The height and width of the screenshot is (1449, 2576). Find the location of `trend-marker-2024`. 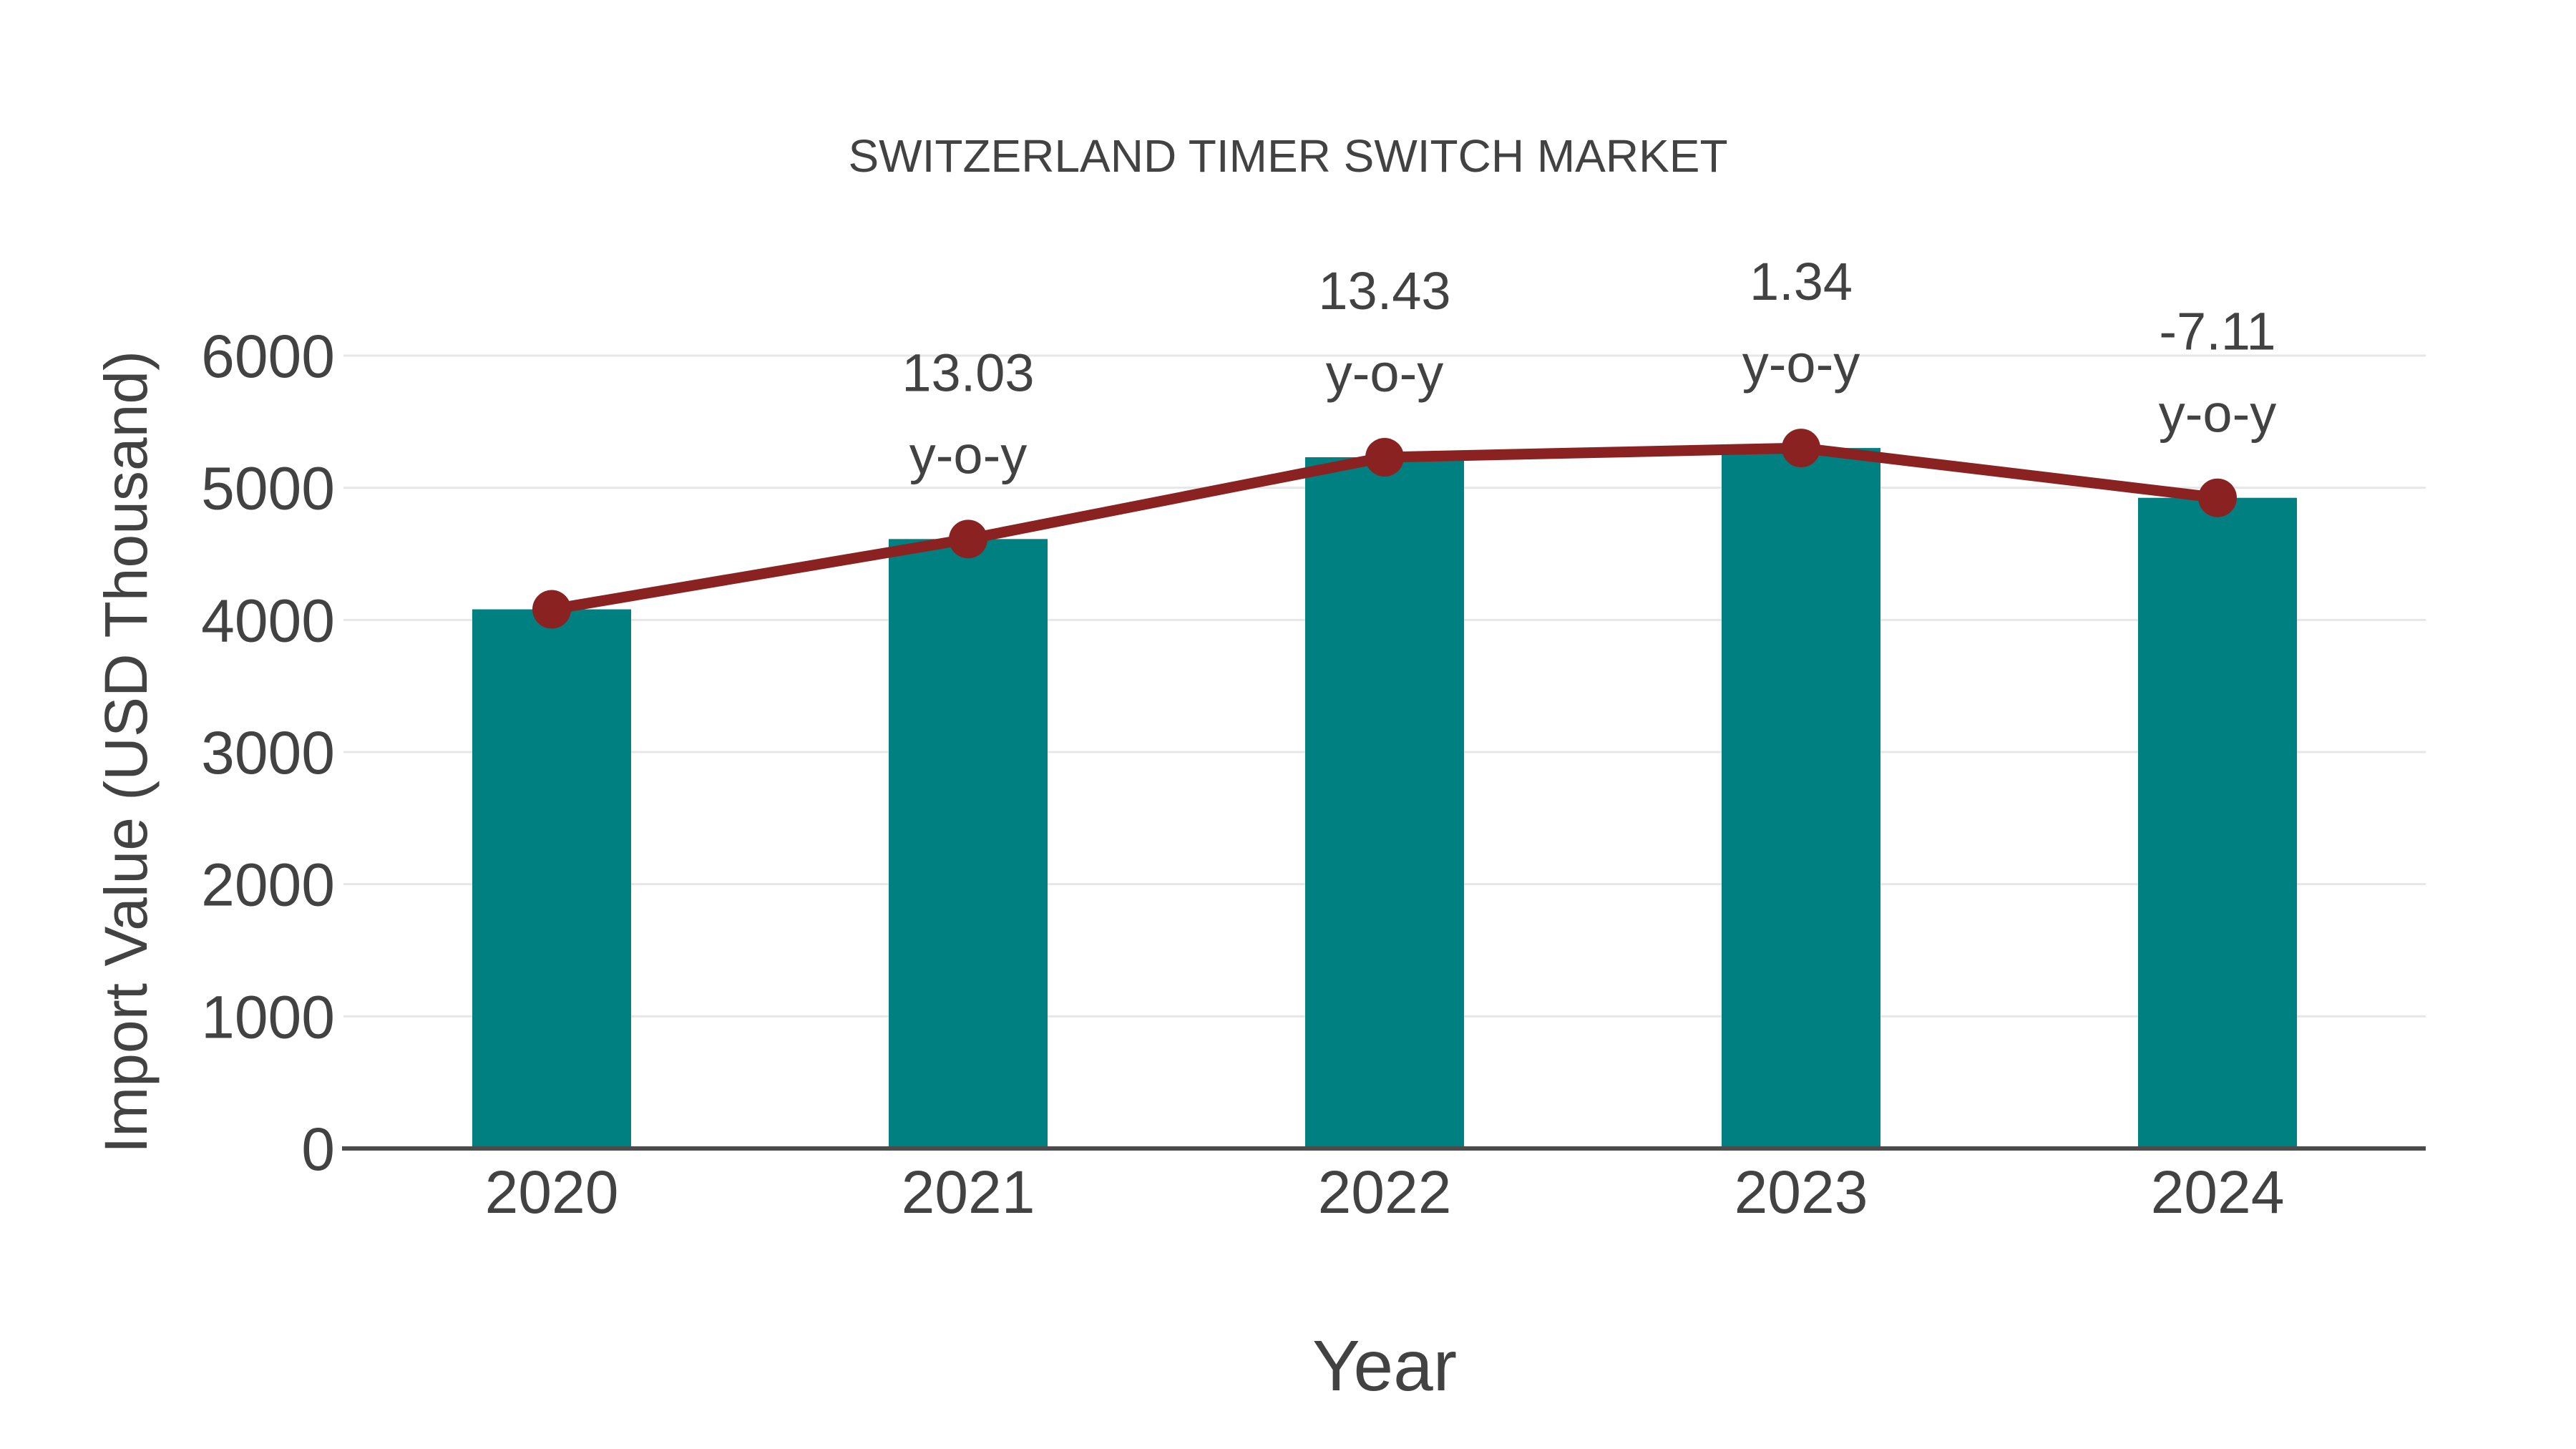

trend-marker-2024 is located at coordinates (2217, 497).